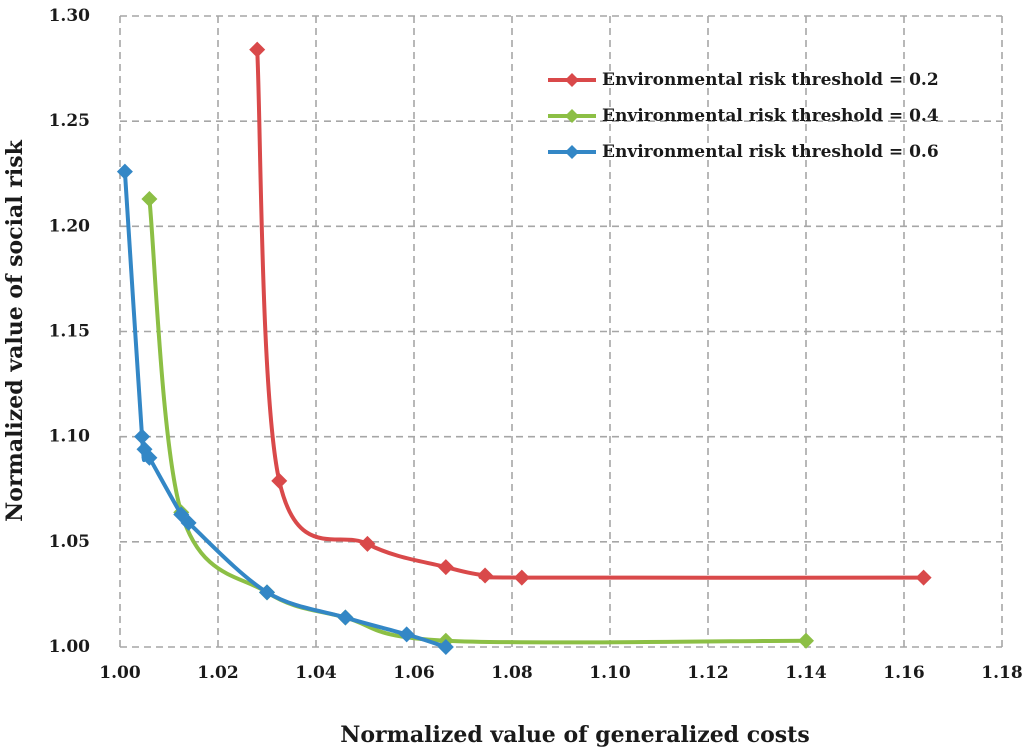 This screenshot has height=753, width=1024. What do you see at coordinates (770, 80) in the screenshot?
I see `legend-label: Environmental risk threshold = 0.2` at bounding box center [770, 80].